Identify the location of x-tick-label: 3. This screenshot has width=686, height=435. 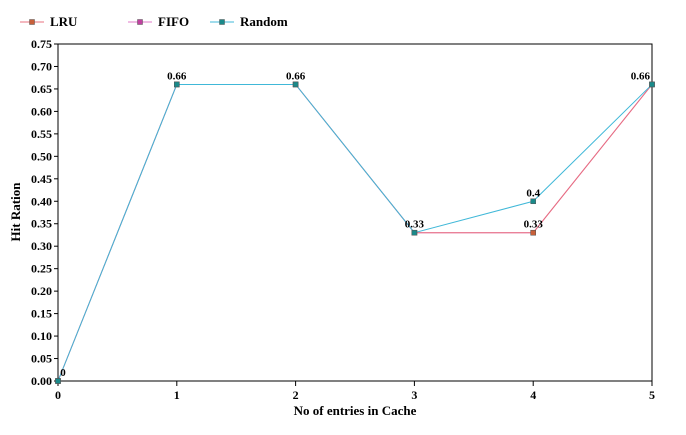
(414, 395).